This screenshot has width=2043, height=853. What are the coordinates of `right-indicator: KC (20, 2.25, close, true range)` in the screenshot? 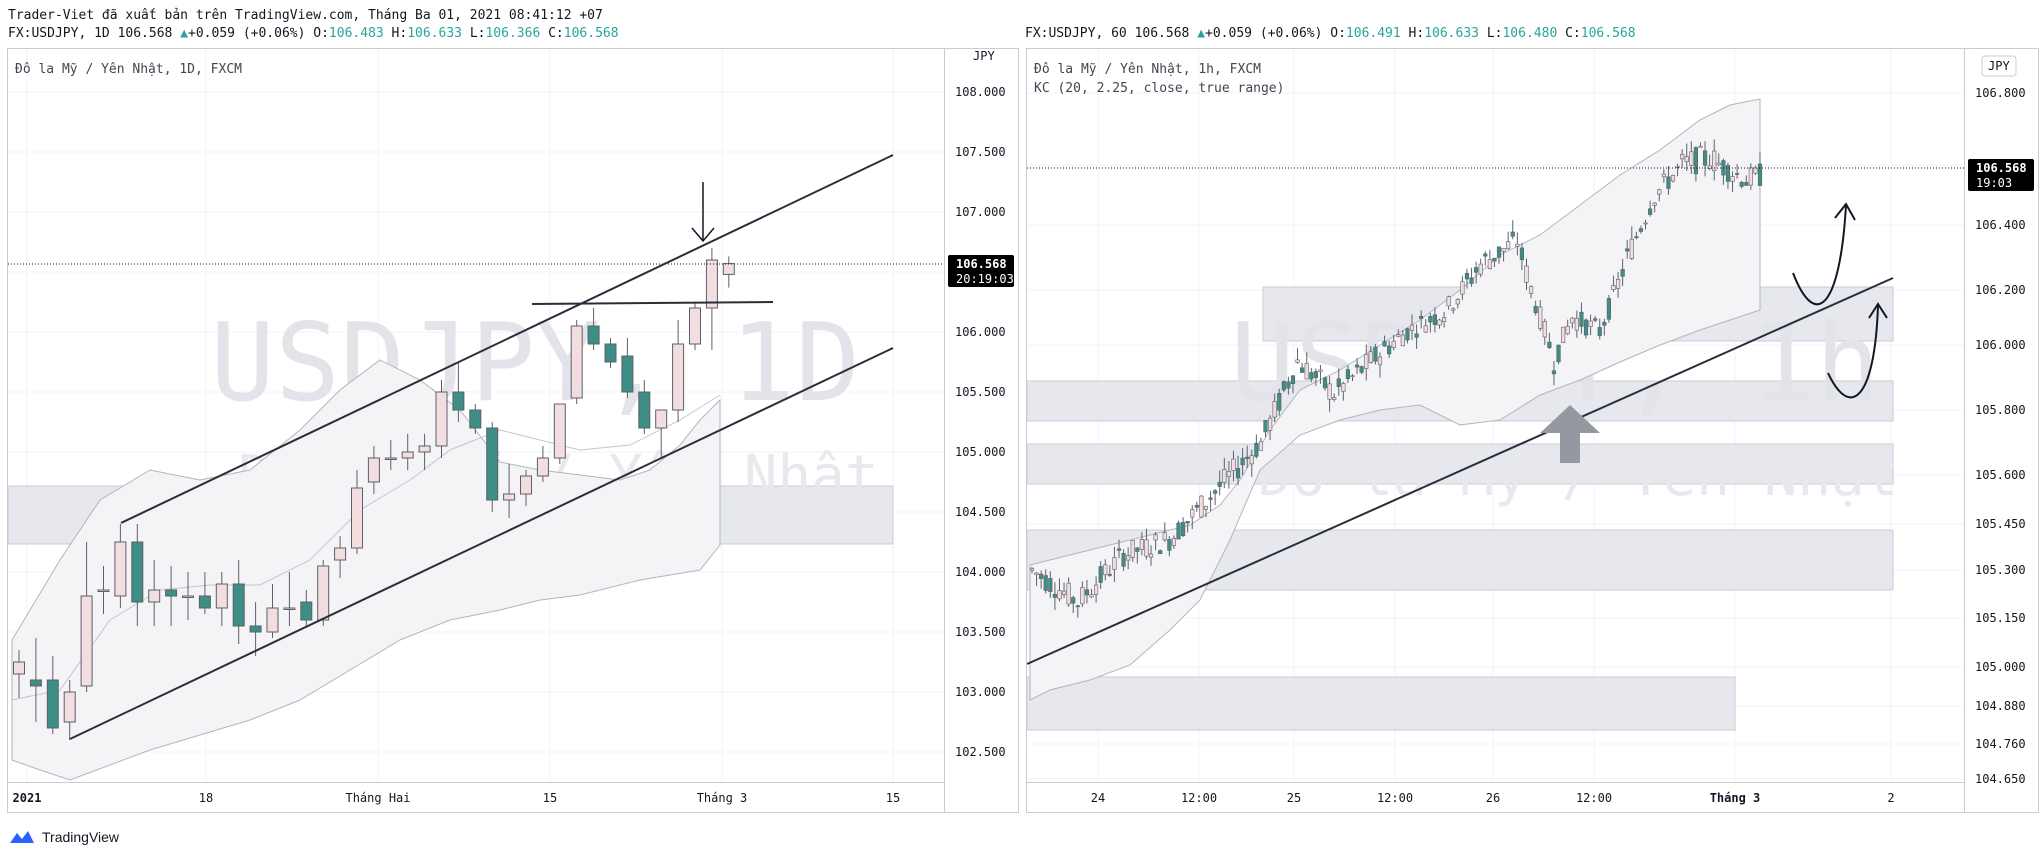 It's located at (1159, 88).